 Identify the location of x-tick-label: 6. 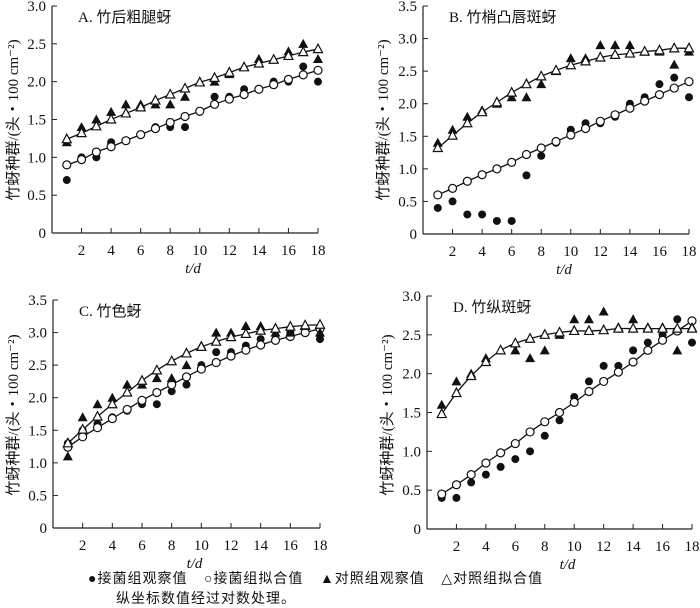
(141, 251).